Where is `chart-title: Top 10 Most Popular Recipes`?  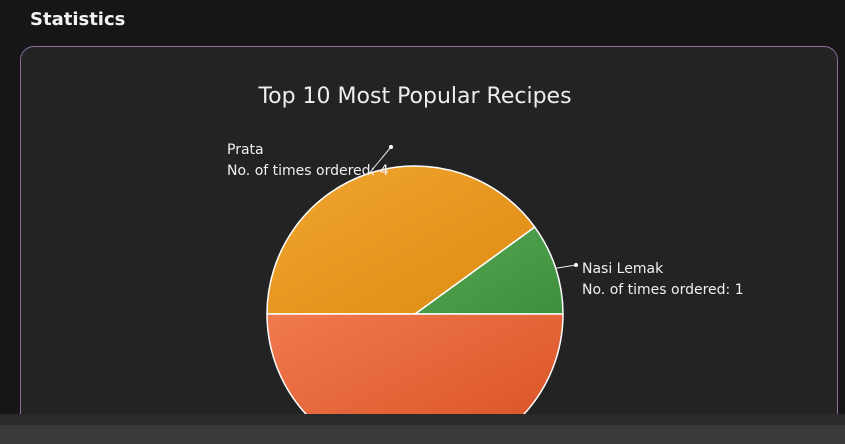 chart-title: Top 10 Most Popular Recipes is located at coordinates (414, 96).